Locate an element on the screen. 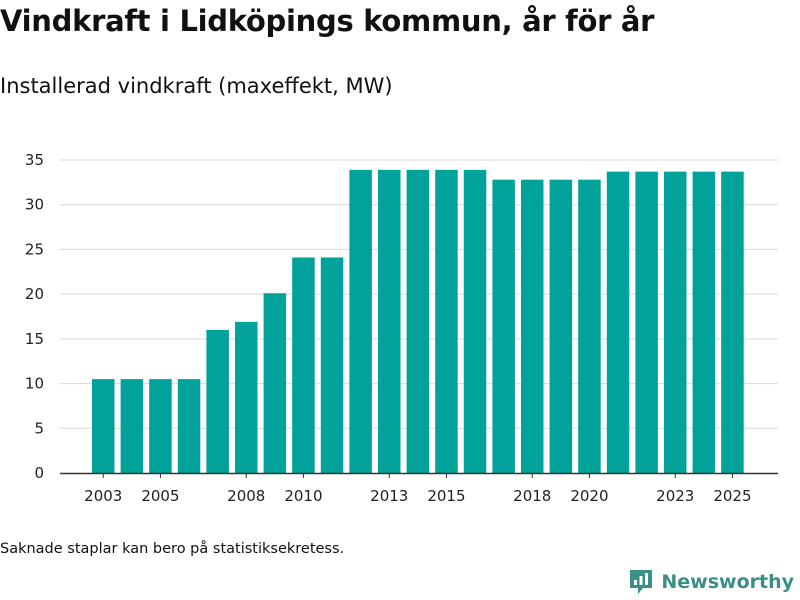 Image resolution: width=800 pixels, height=600 pixels. x-tick-label: 2020 is located at coordinates (589, 496).